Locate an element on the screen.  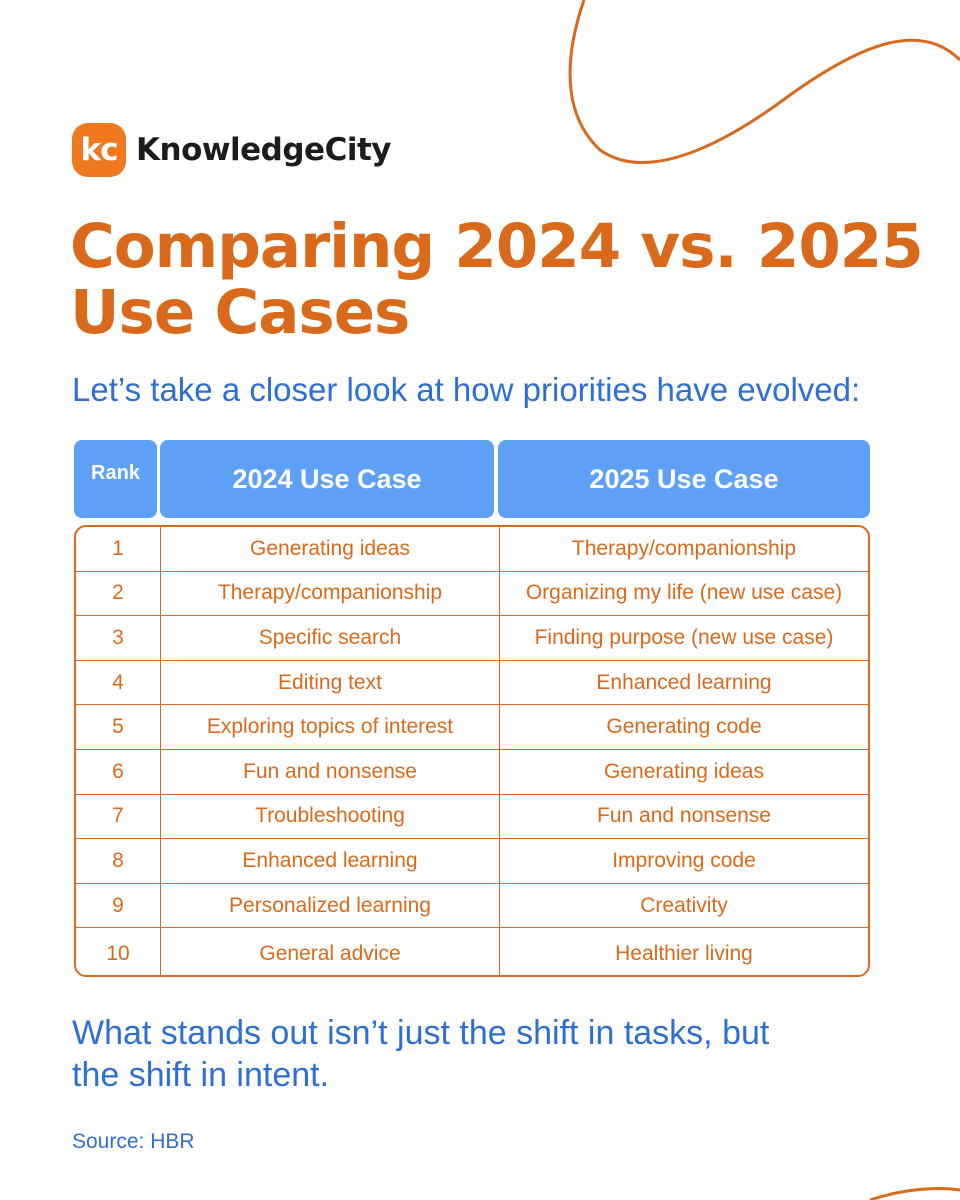
page-title: Comparing 2024 vs. 2025 Use Cases is located at coordinates (497, 279).